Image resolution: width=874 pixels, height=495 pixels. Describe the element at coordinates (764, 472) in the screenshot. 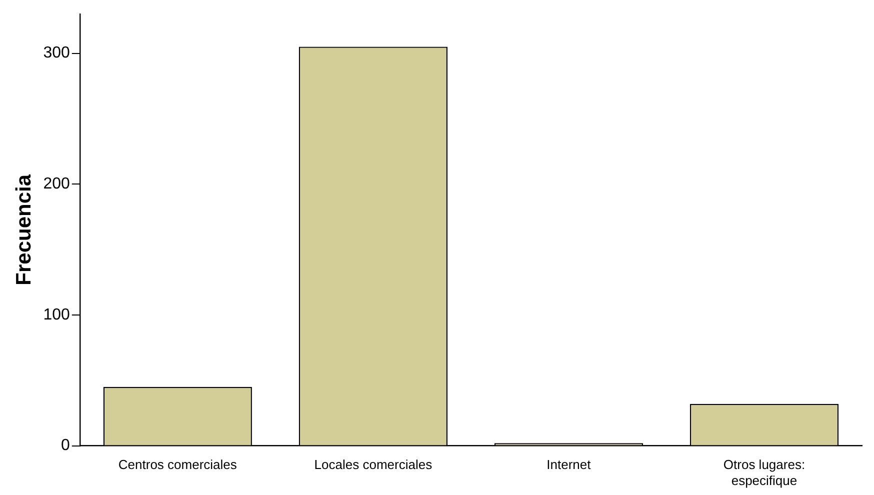

I see `x-tick-label: Otros lugares: especifique` at that location.